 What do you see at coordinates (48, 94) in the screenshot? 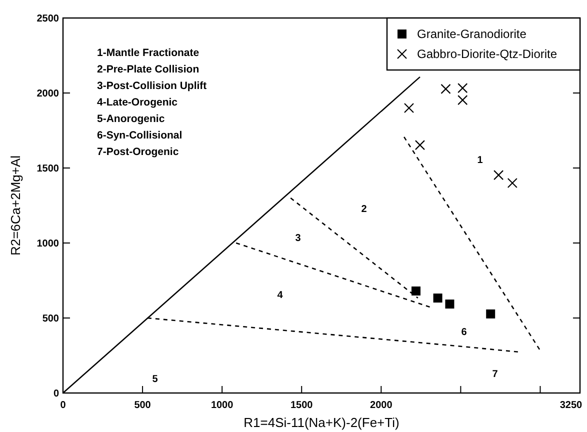
I see `y-tick-label: 2000` at bounding box center [48, 94].